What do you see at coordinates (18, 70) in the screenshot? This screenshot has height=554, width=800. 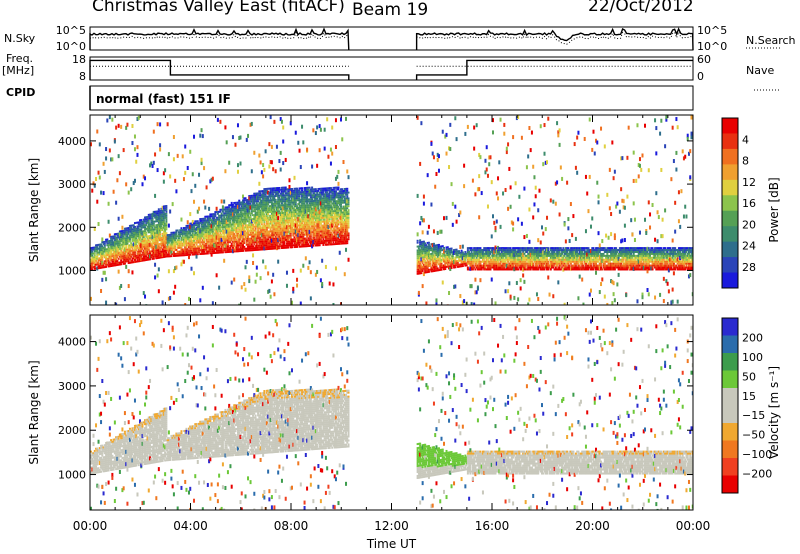 I see `freq-unit-label: [MHz]` at bounding box center [18, 70].